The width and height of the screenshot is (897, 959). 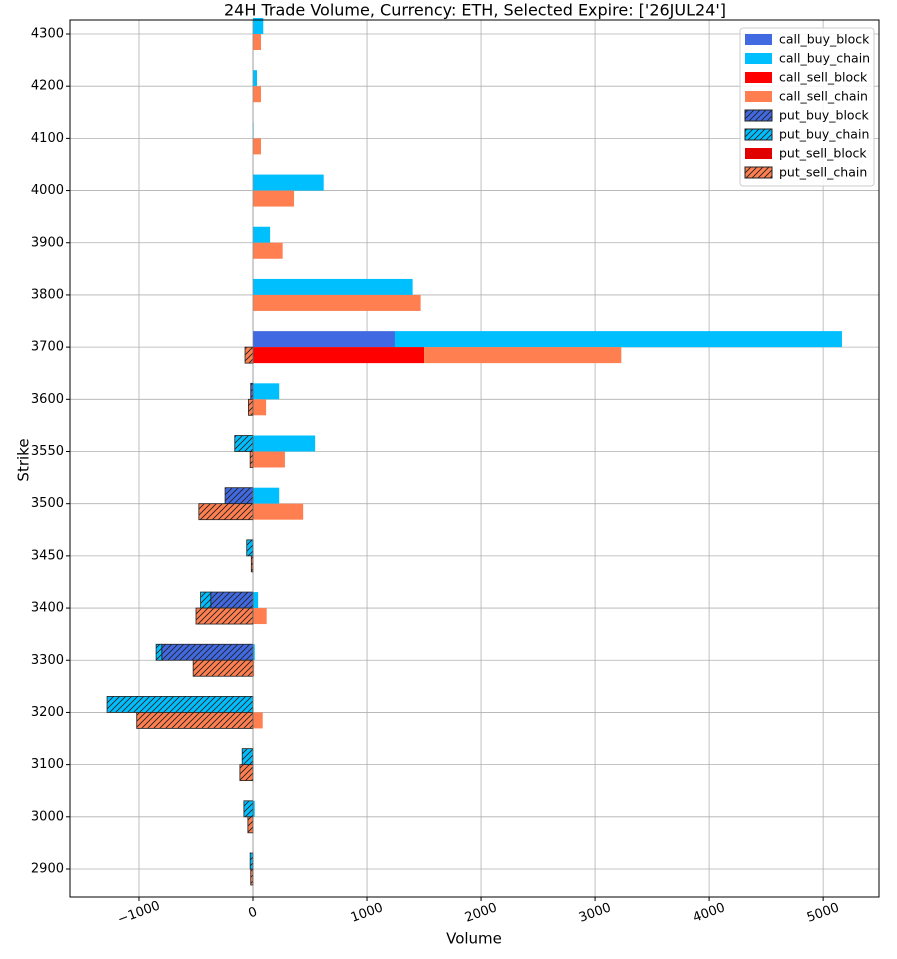 What do you see at coordinates (47, 86) in the screenshot?
I see `y-tick-label: 4200` at bounding box center [47, 86].